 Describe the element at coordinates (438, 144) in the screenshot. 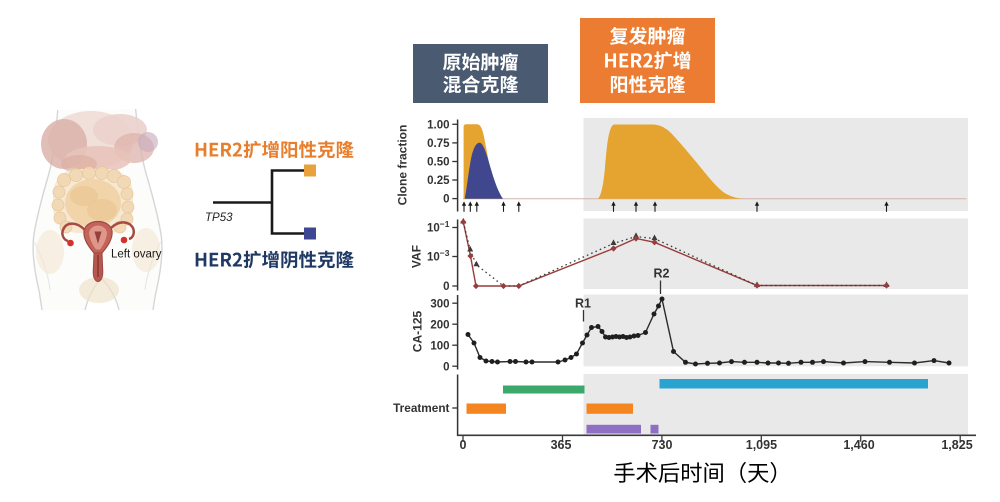

I see `svg-text: 0.75` at that location.